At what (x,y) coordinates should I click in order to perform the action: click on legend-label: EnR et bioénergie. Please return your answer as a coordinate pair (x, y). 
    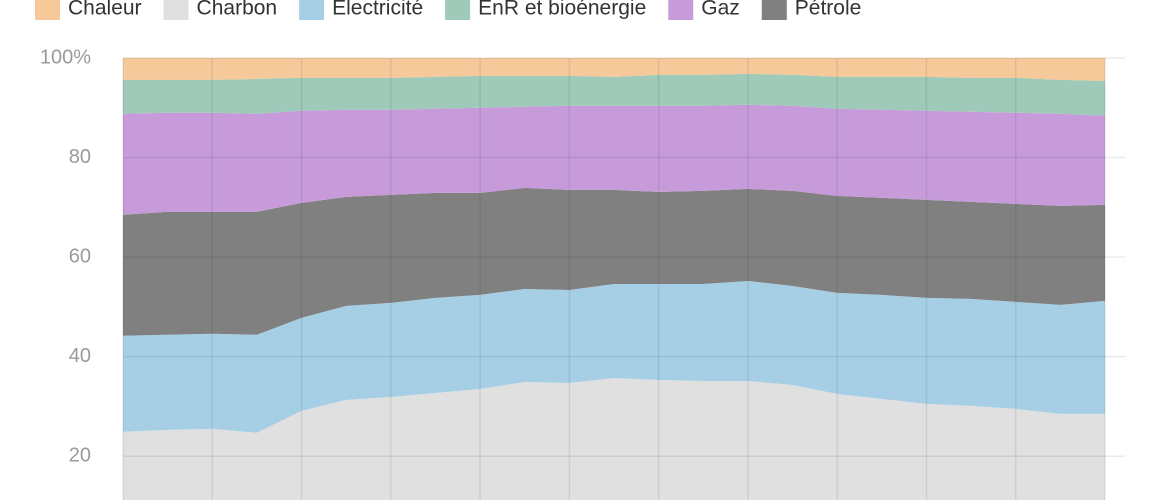
    Looking at the image, I should click on (562, 10).